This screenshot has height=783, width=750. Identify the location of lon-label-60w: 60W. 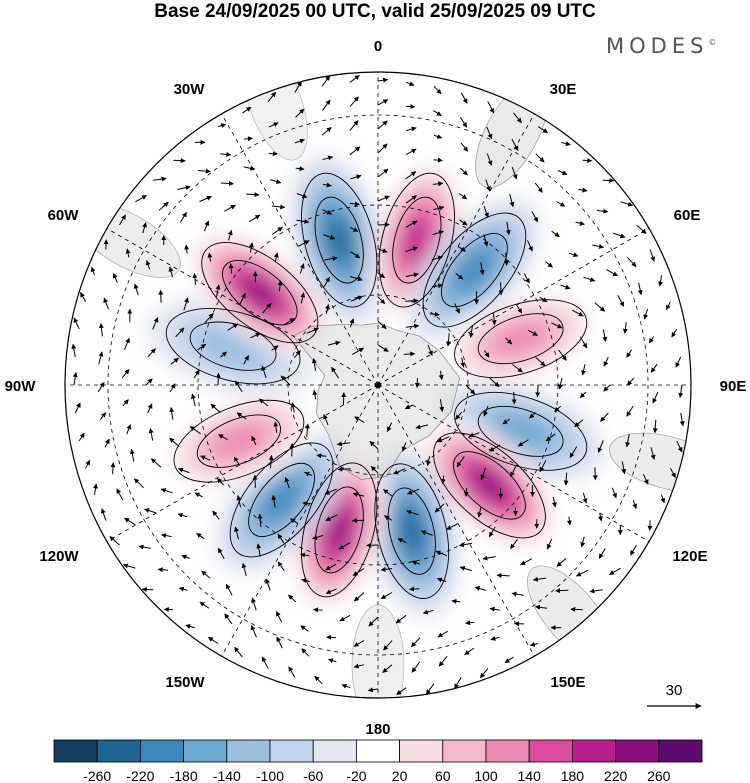
(64, 215).